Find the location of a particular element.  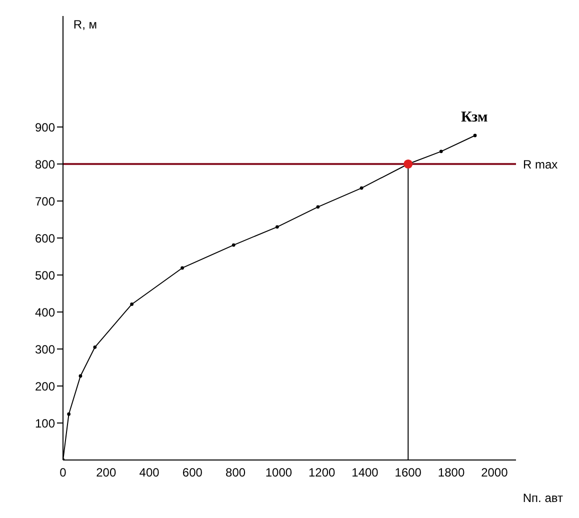

y-tick-label: 500 is located at coordinates (45, 275).